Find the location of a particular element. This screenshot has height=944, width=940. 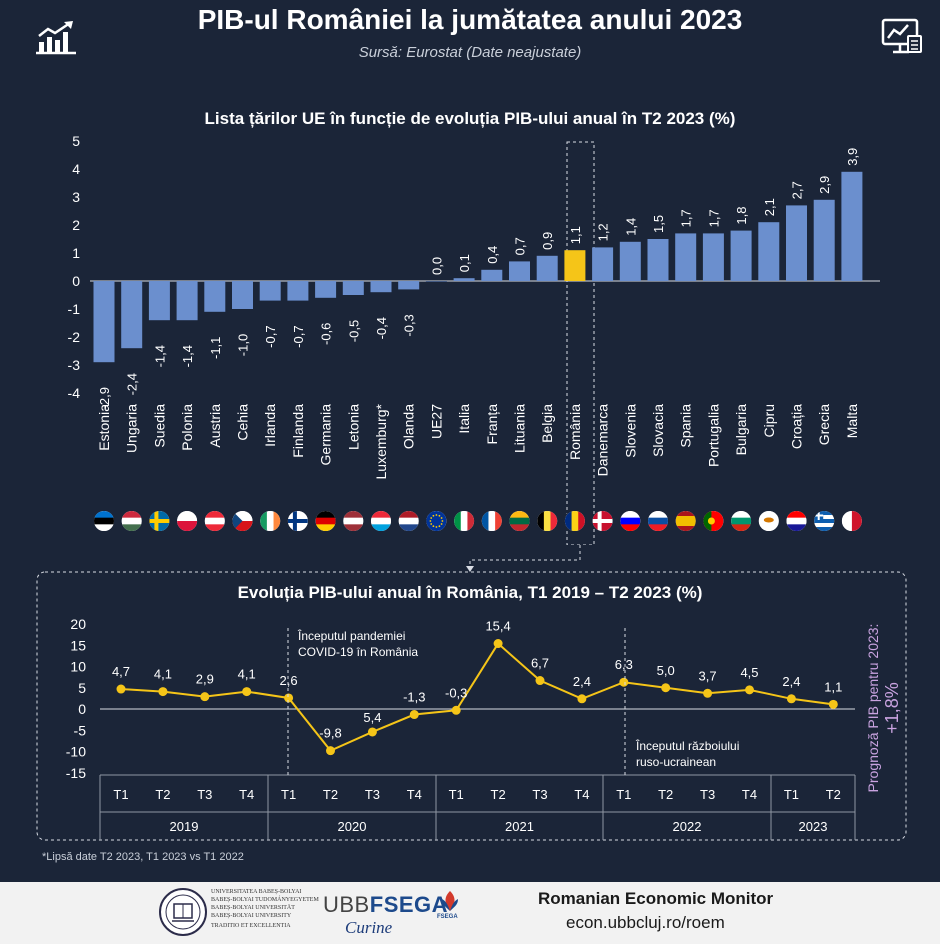

y-tick-label: -15 is located at coordinates (76, 773).